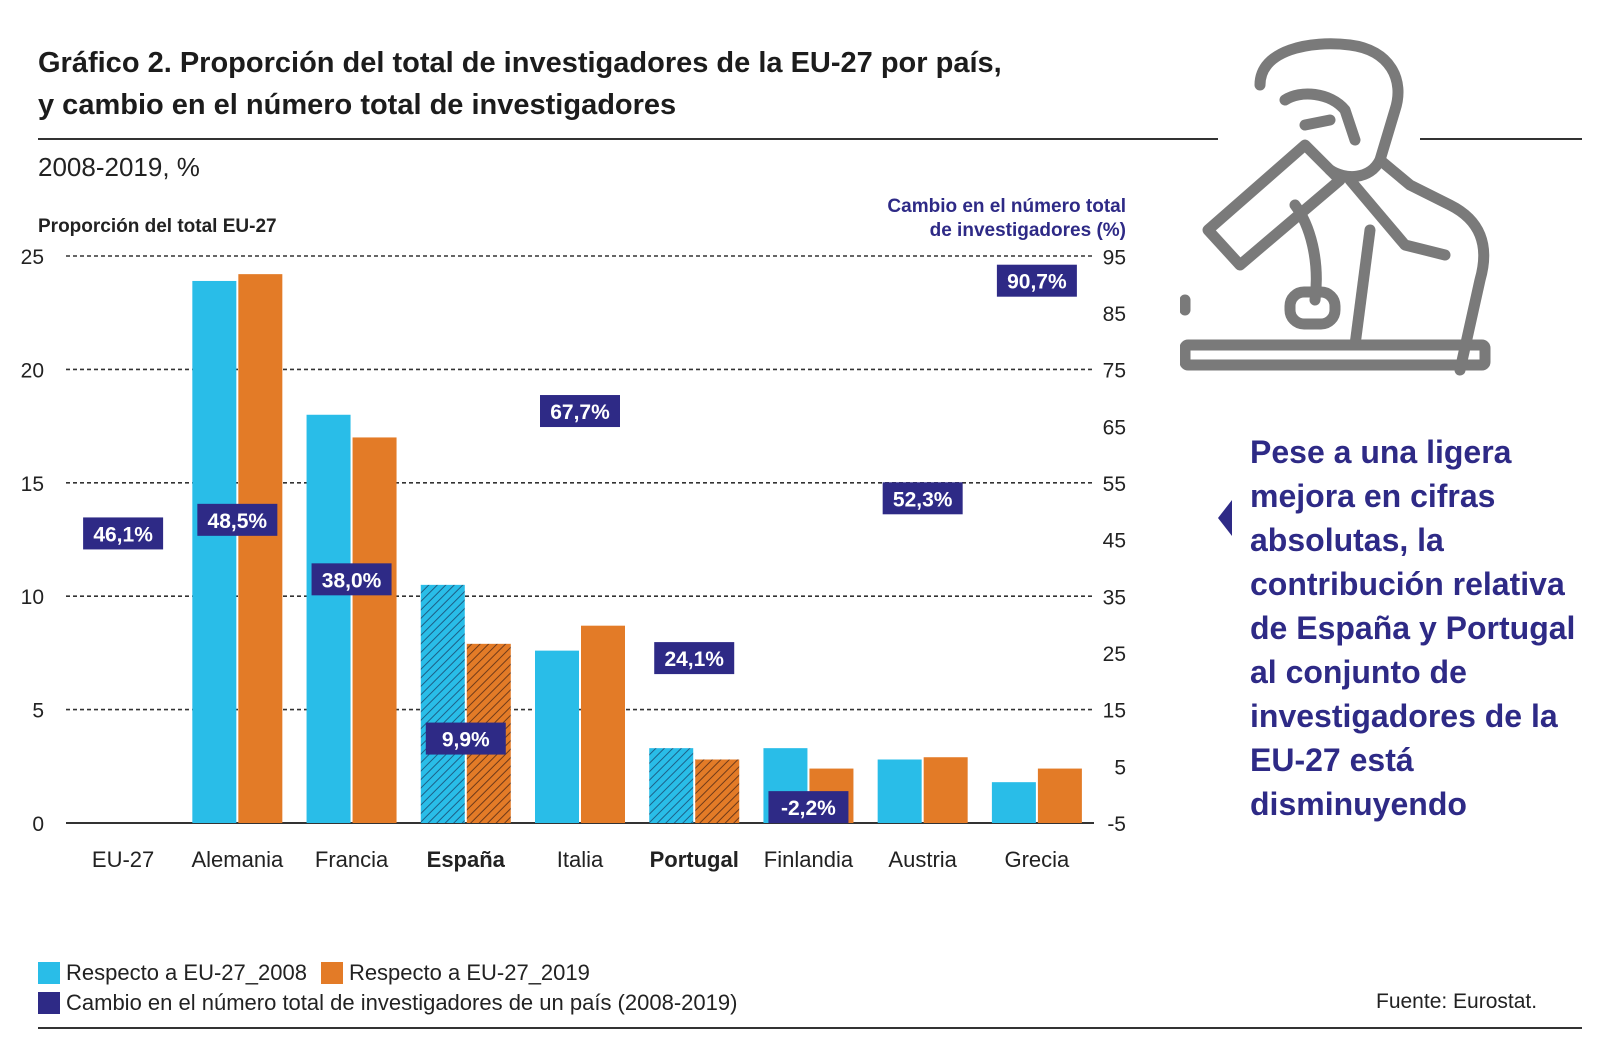  I want to click on x-tick-label: Italia, so click(580, 859).